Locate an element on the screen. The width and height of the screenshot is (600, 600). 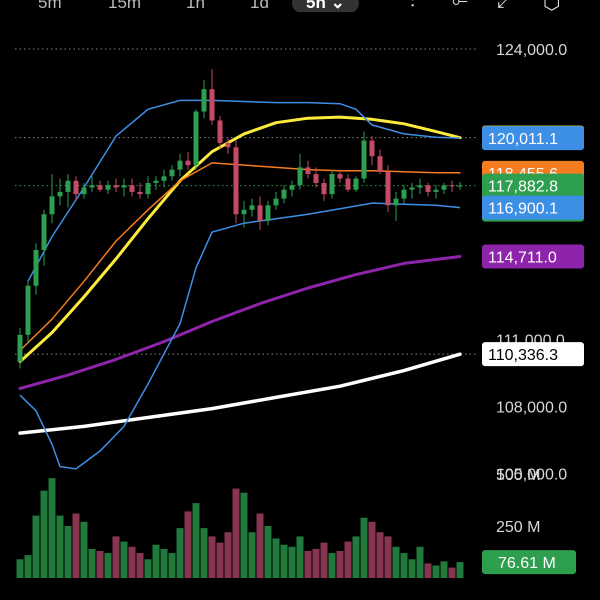
timeframe-15m-tab: 15m is located at coordinates (125, 6).